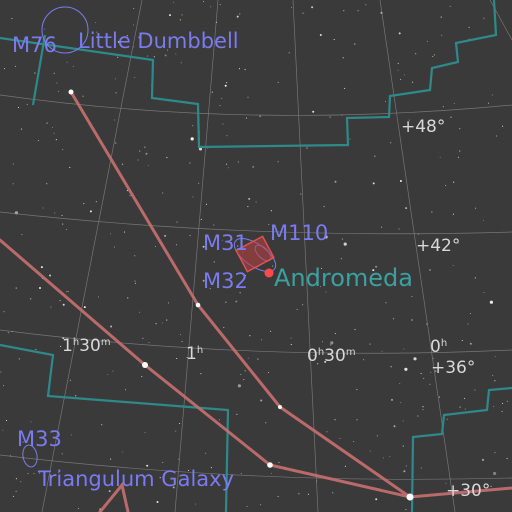 The image size is (512, 512). I want to click on selection-square-icon, so click(255, 254).